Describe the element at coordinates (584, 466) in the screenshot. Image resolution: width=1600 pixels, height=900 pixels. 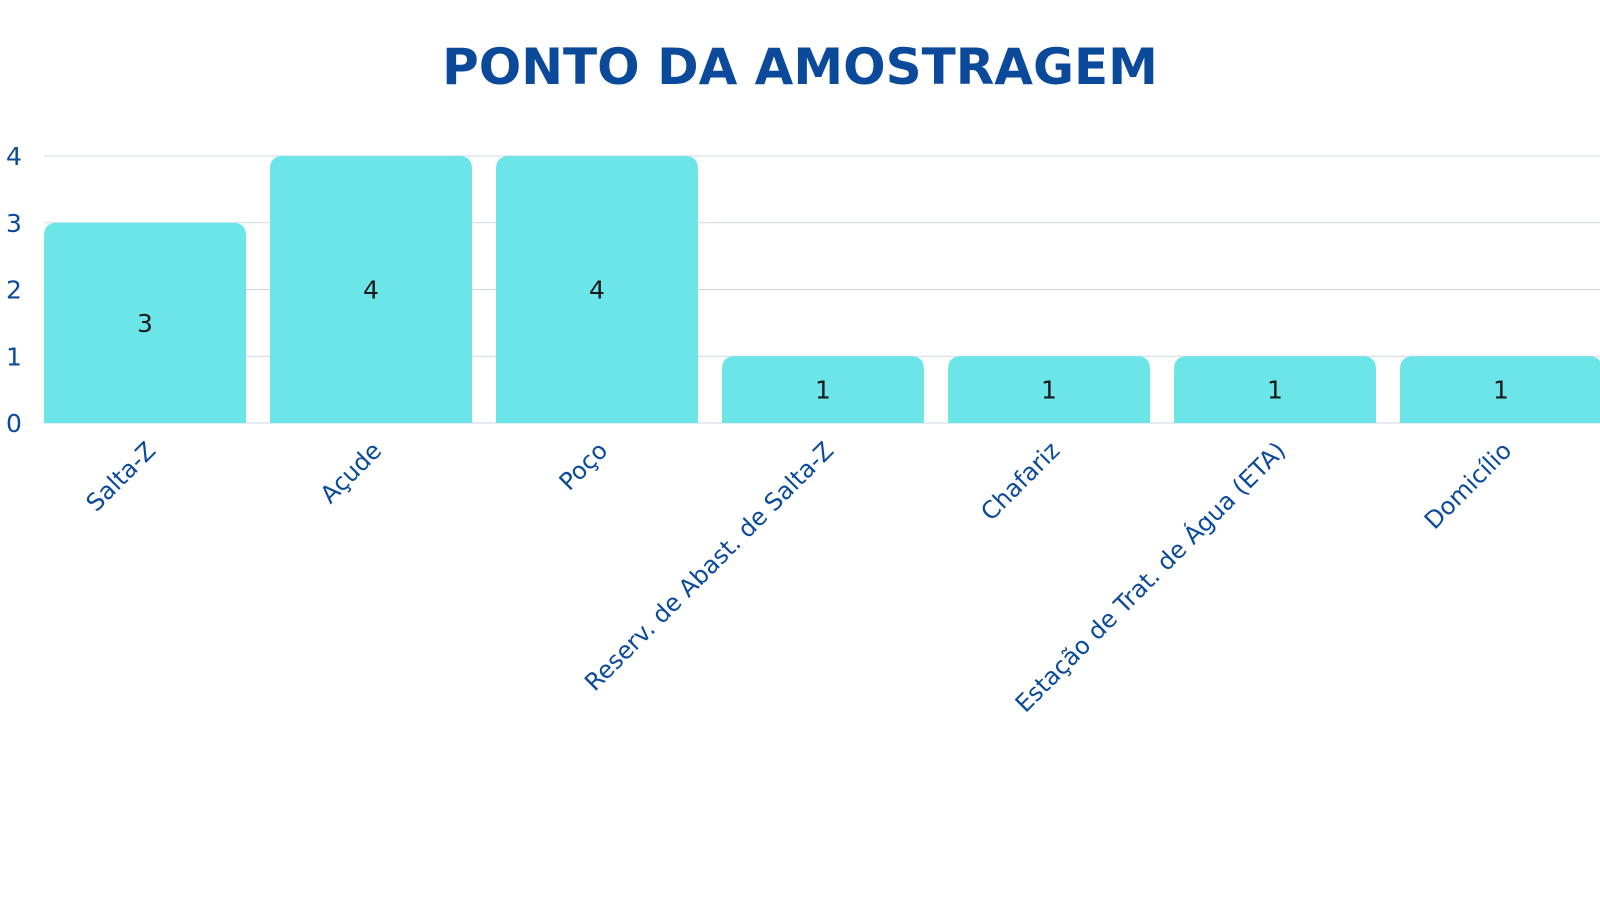
I see `x-tick-label: Poço` at that location.